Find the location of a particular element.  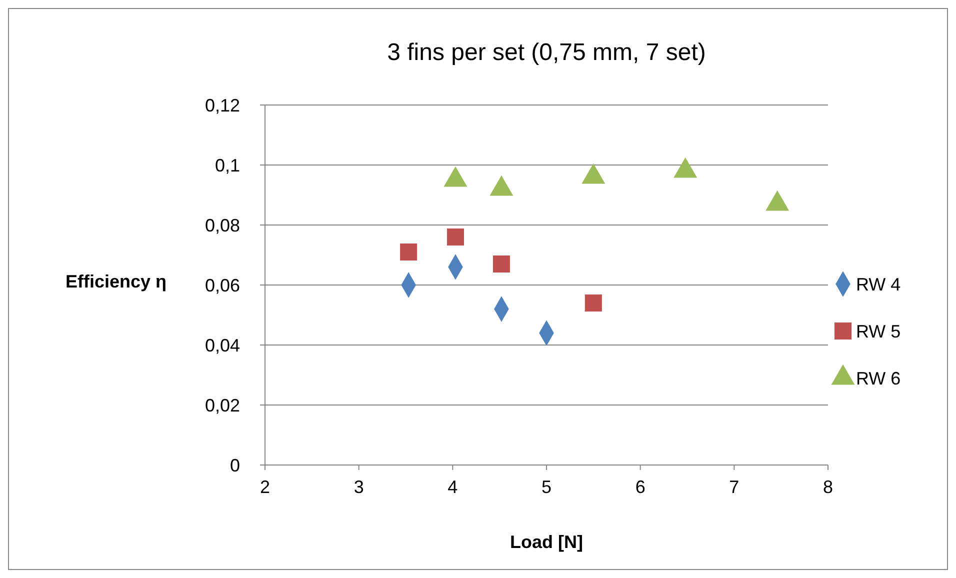

x-tick-label: 2 is located at coordinates (265, 487).